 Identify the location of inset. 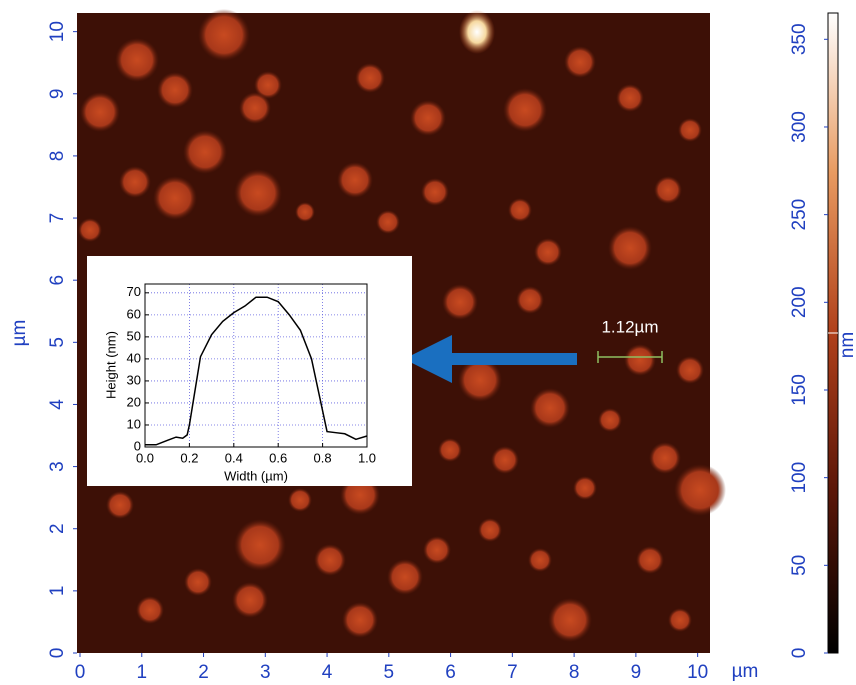
(249, 371).